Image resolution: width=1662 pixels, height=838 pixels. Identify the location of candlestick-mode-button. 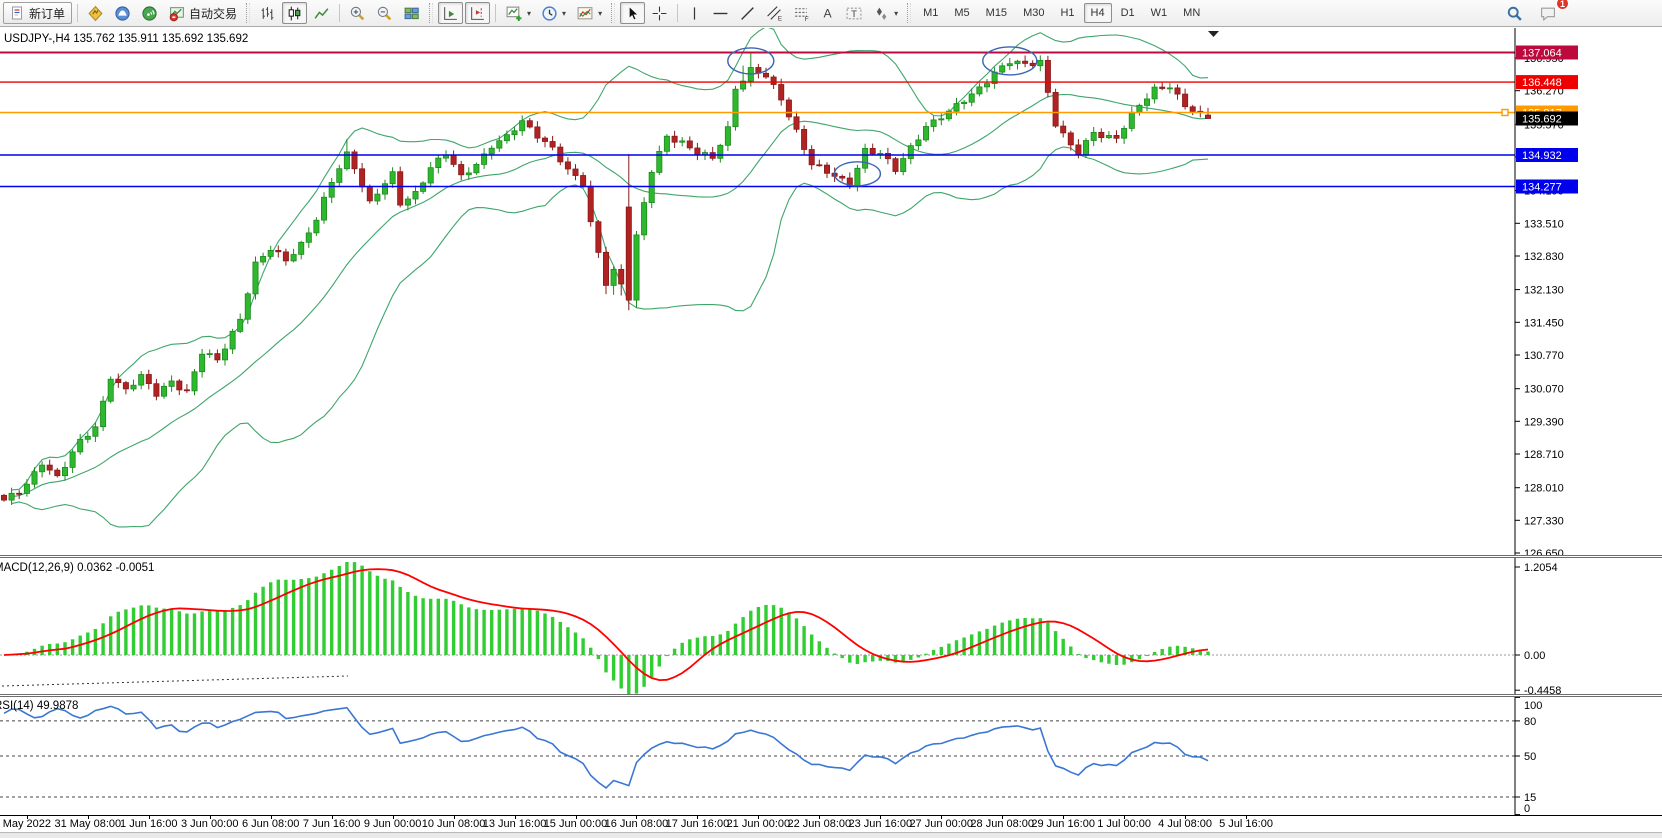
(295, 13).